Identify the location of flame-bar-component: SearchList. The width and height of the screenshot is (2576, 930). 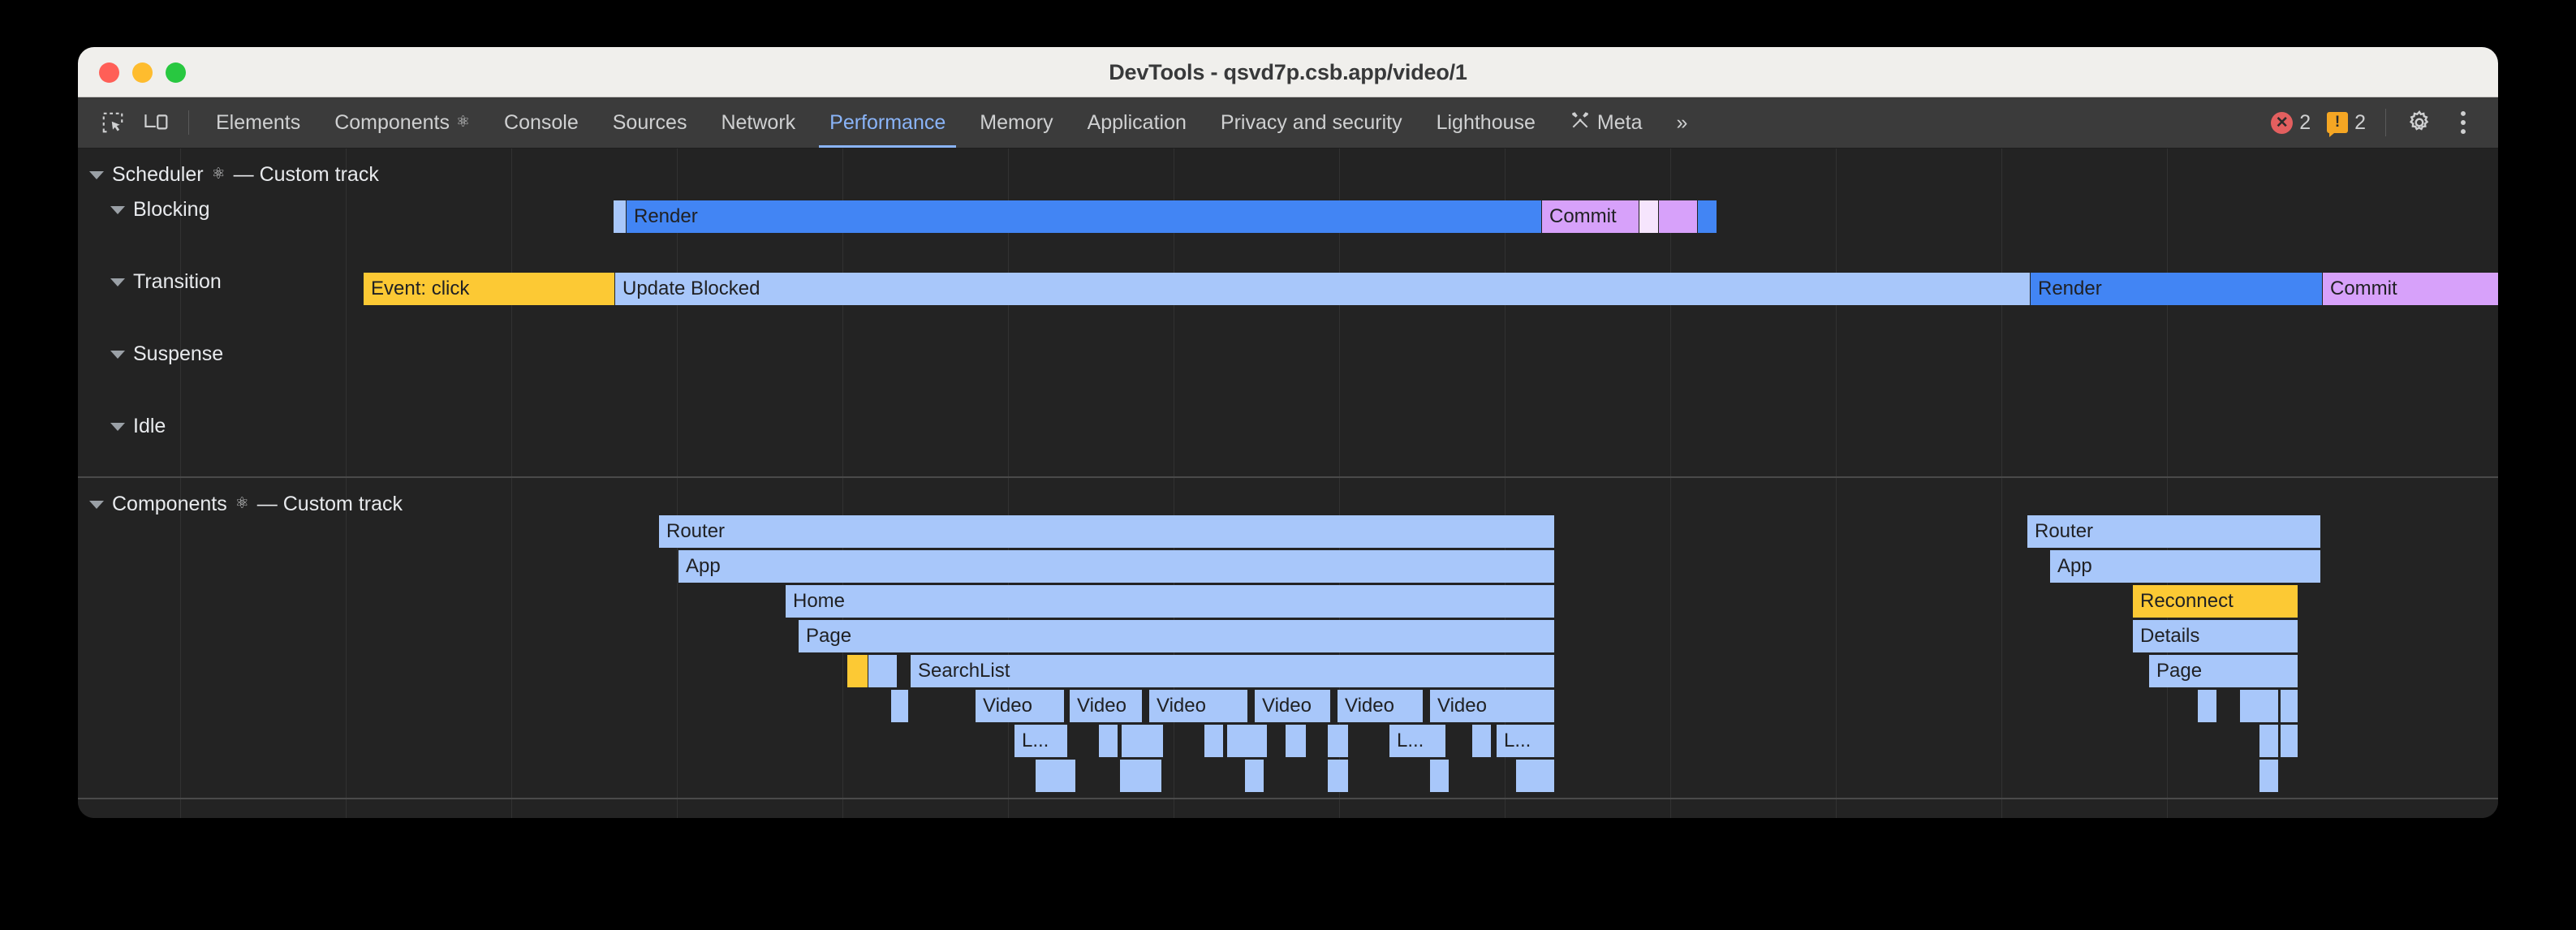
(1233, 671).